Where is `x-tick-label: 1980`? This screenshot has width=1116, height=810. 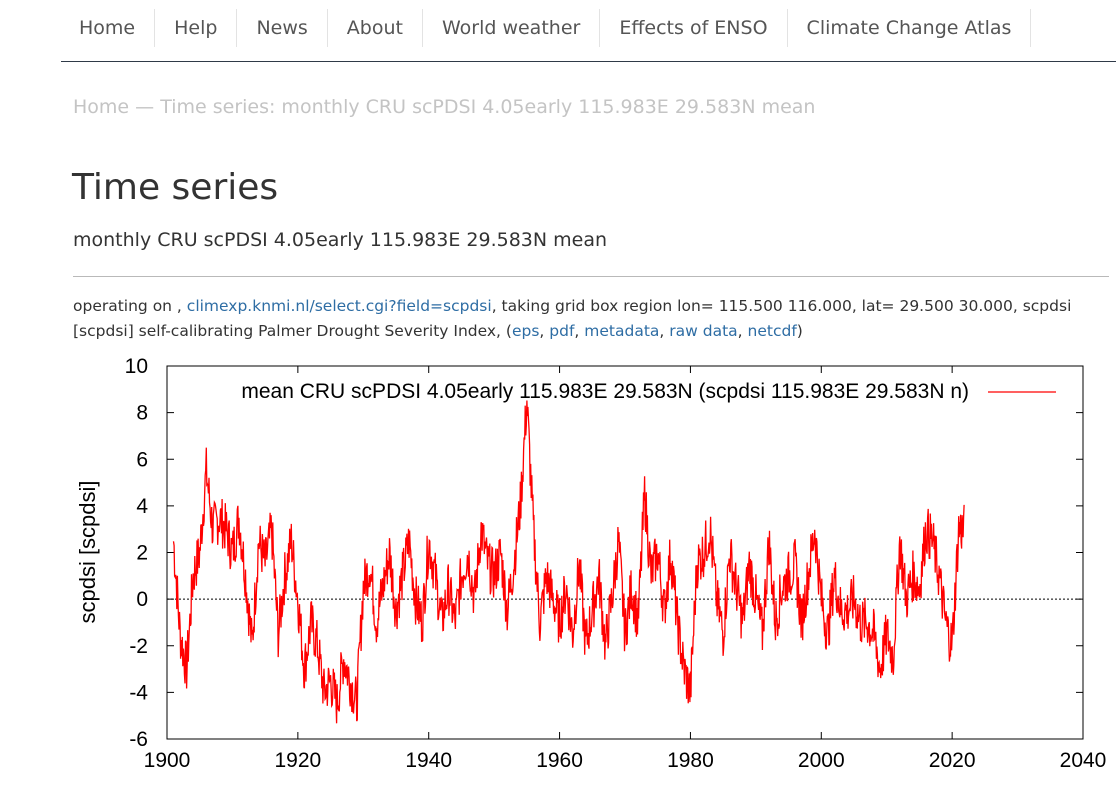 x-tick-label: 1980 is located at coordinates (690, 760).